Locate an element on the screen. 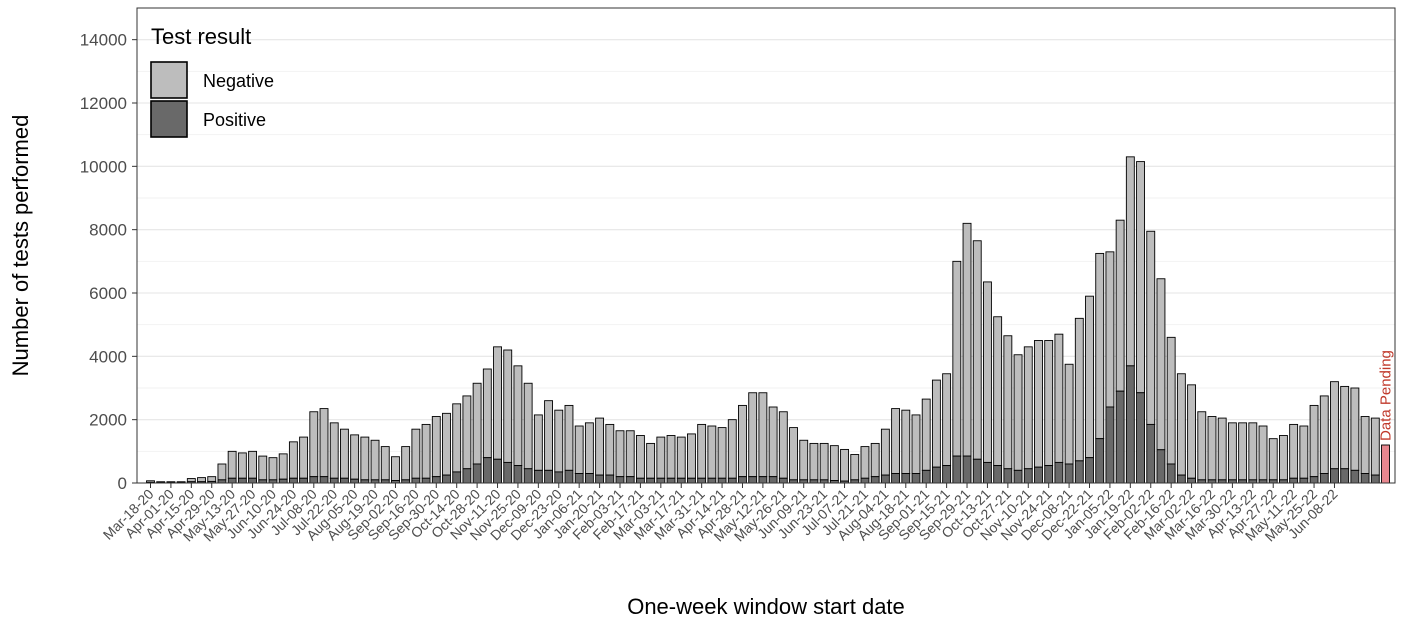 This screenshot has width=1404, height=621. y-tick-label: 4000 is located at coordinates (108, 356).